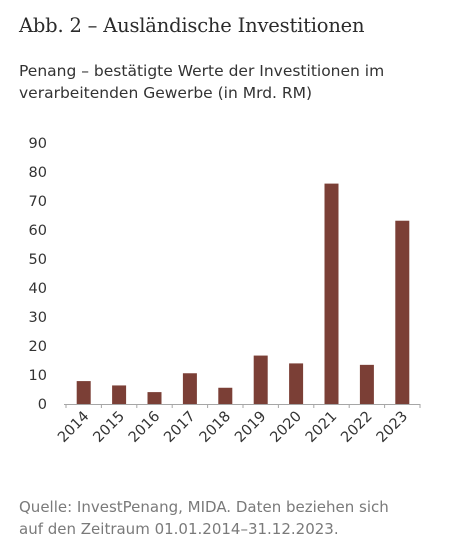  I want to click on y-tick-label: 60, so click(38, 231).